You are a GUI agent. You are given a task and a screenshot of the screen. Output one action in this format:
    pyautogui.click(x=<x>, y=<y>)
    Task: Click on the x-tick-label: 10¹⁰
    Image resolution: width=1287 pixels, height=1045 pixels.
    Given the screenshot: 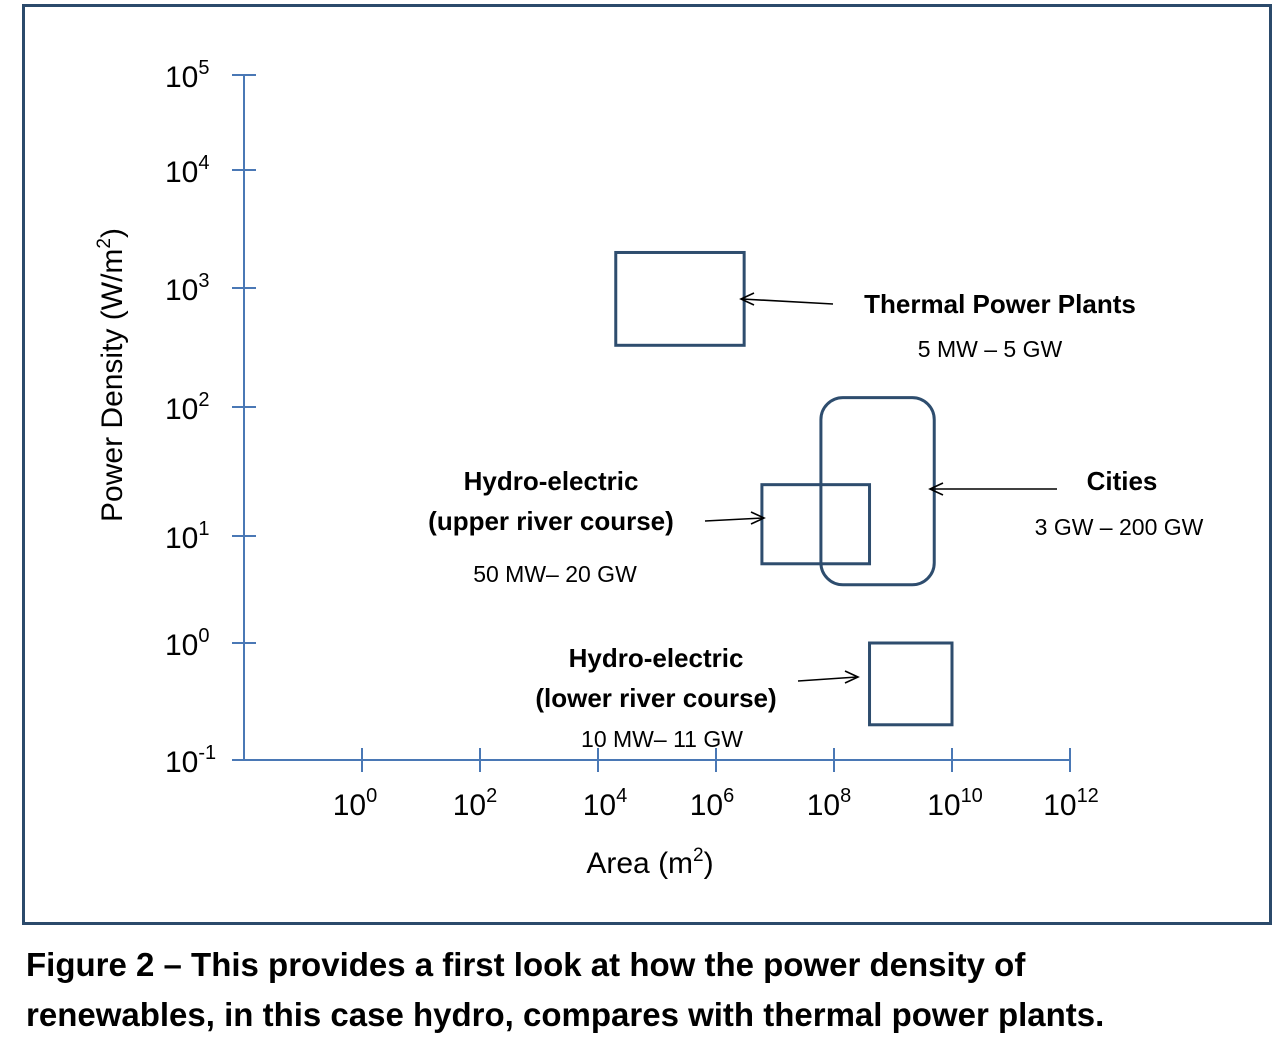 What is the action you would take?
    pyautogui.click(x=955, y=803)
    